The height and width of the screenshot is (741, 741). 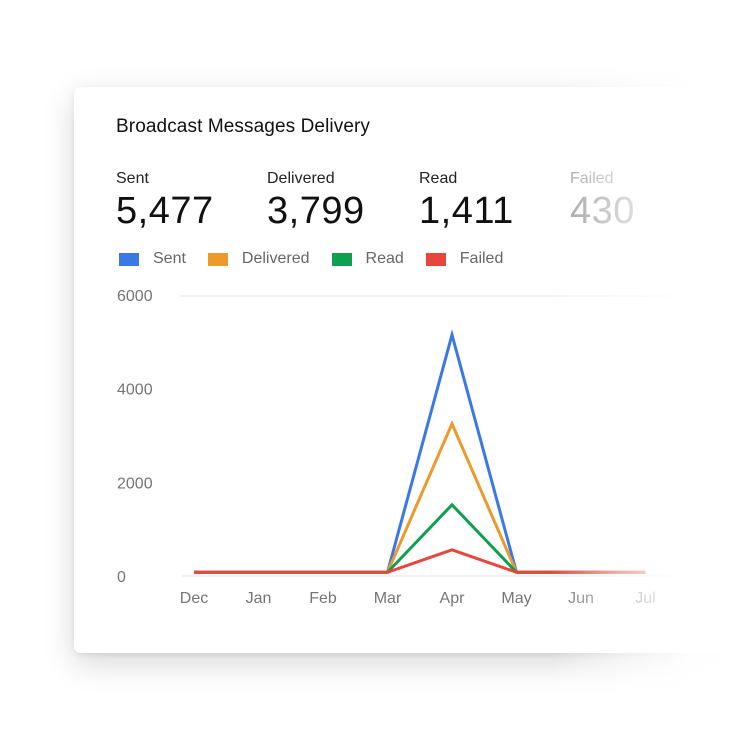 I want to click on stat-delivered-label: Delivered, so click(x=301, y=178).